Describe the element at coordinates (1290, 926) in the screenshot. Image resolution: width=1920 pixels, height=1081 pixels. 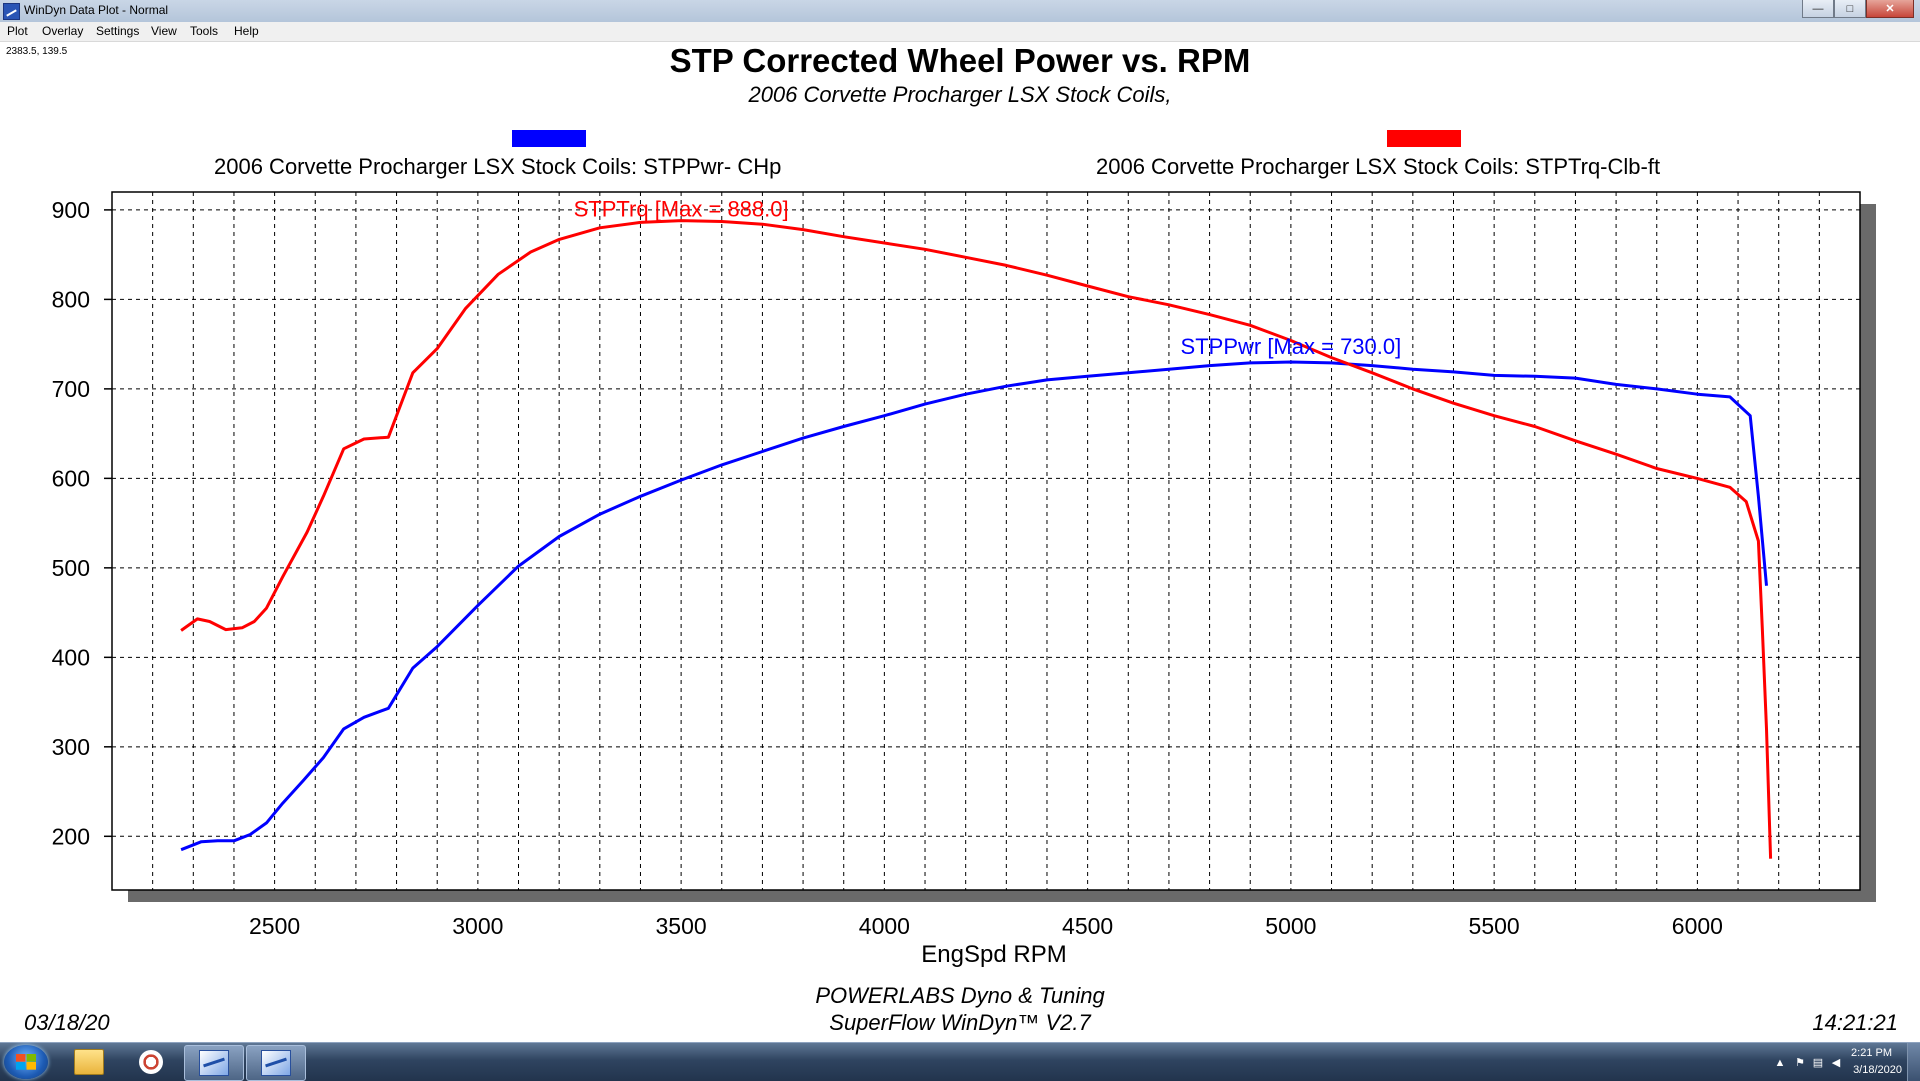
I see `x-tick-label: 5000` at that location.